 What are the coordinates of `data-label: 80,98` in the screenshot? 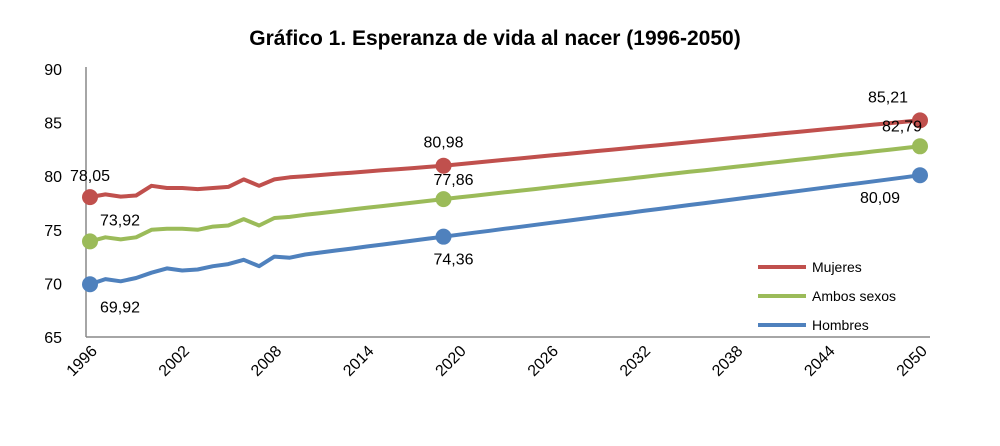 It's located at (443, 143).